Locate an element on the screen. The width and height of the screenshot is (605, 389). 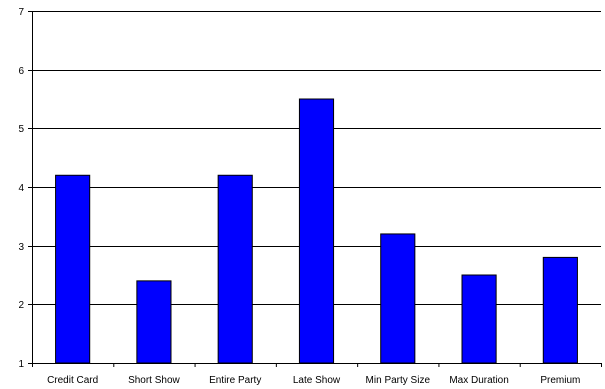
y-tick-label-7: 7 is located at coordinates (21, 12).